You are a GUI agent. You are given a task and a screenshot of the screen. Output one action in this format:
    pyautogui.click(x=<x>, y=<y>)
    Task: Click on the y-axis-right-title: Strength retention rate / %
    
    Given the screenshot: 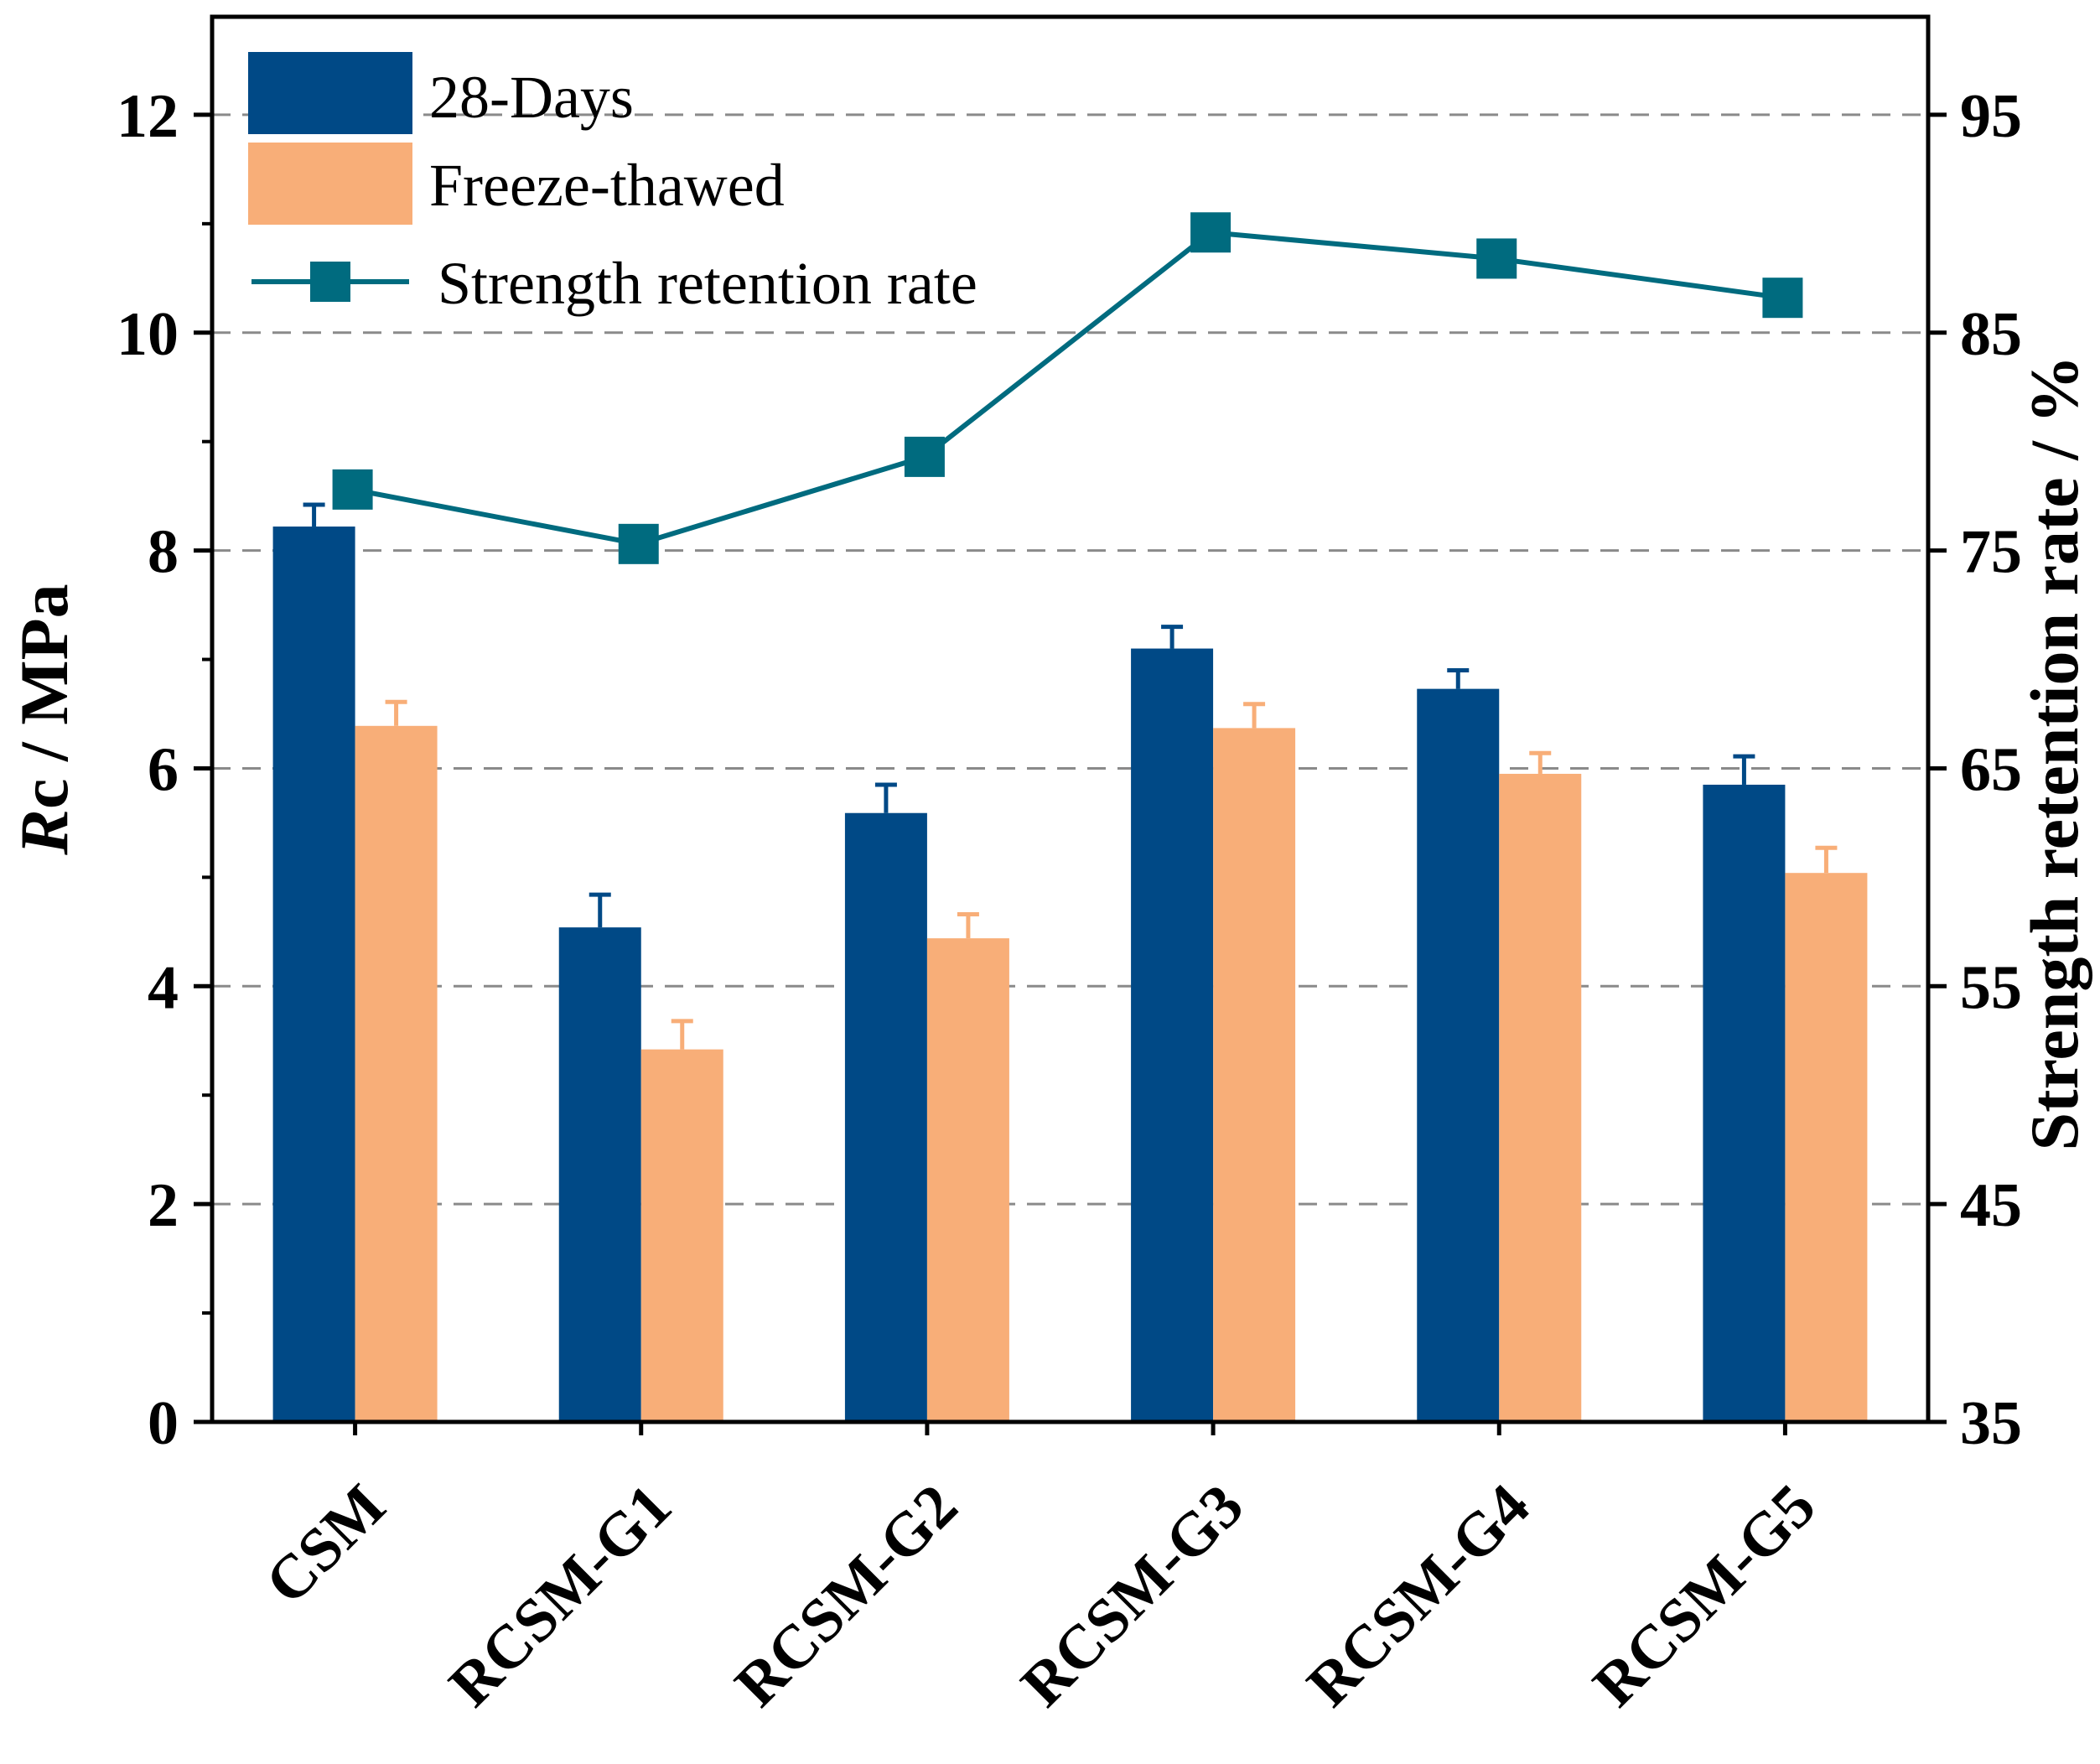 What is the action you would take?
    pyautogui.click(x=2054, y=753)
    